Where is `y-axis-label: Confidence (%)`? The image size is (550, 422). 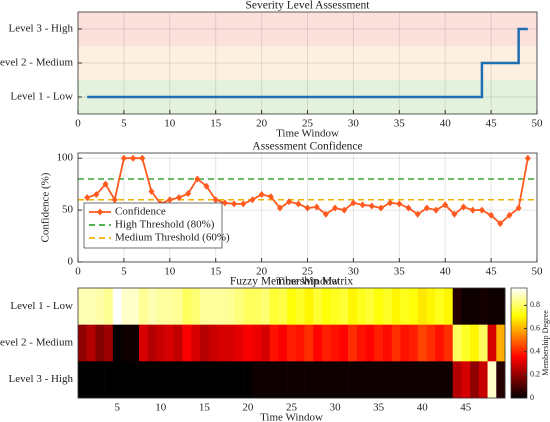
y-axis-label: Confidence (%) is located at coordinates (46, 207).